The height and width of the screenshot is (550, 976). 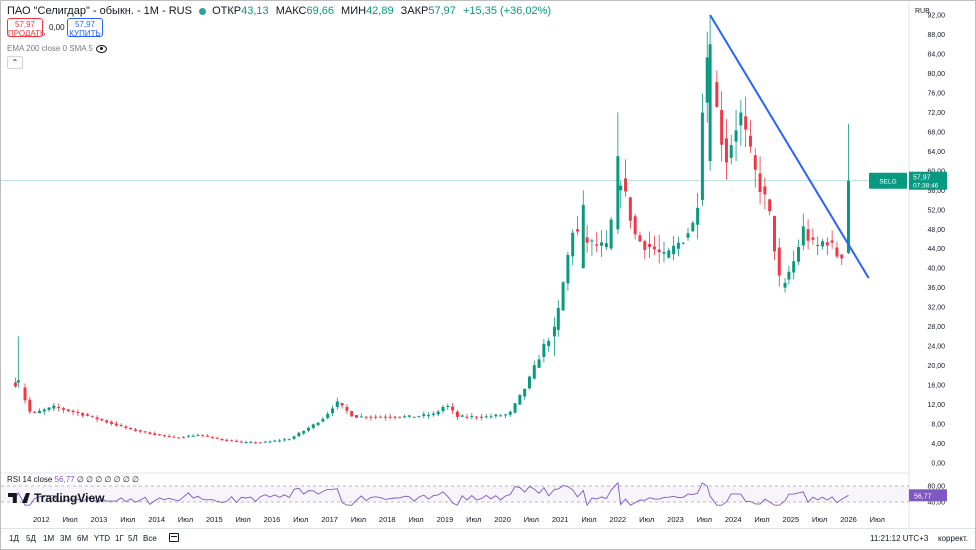 I want to click on chevron-up-icon: ⌃, so click(x=15, y=62).